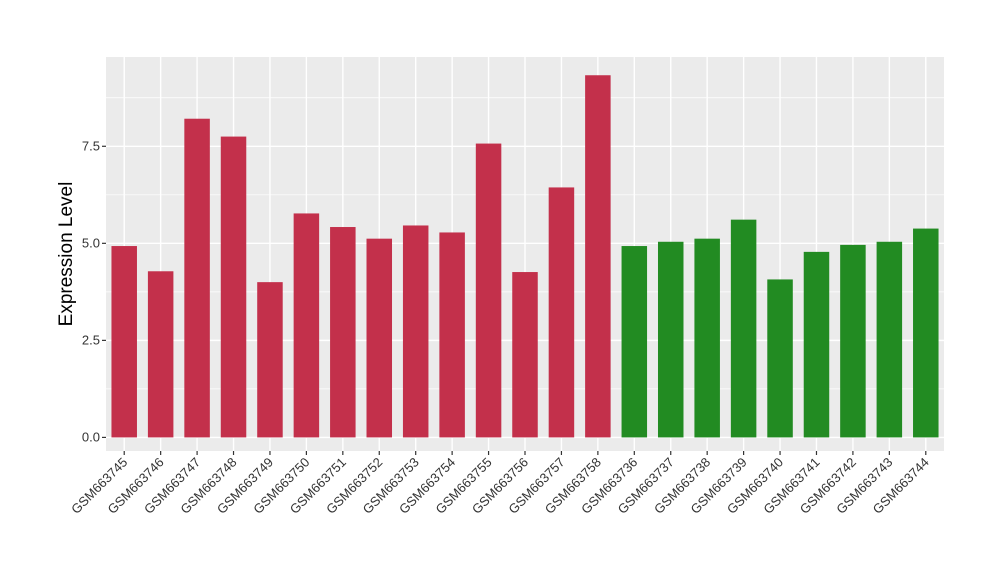  What do you see at coordinates (343, 332) in the screenshot?
I see `bar-gsm663751` at bounding box center [343, 332].